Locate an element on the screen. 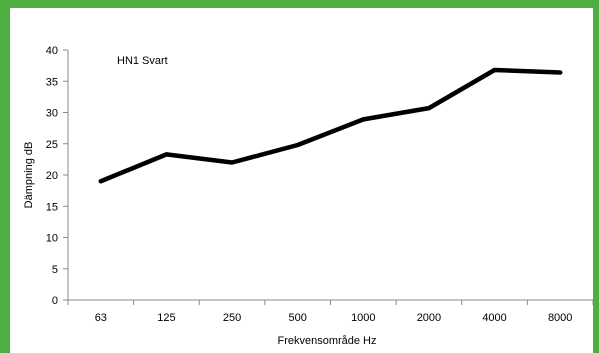 The image size is (599, 353). x-tick-label: 1000 is located at coordinates (363, 318).